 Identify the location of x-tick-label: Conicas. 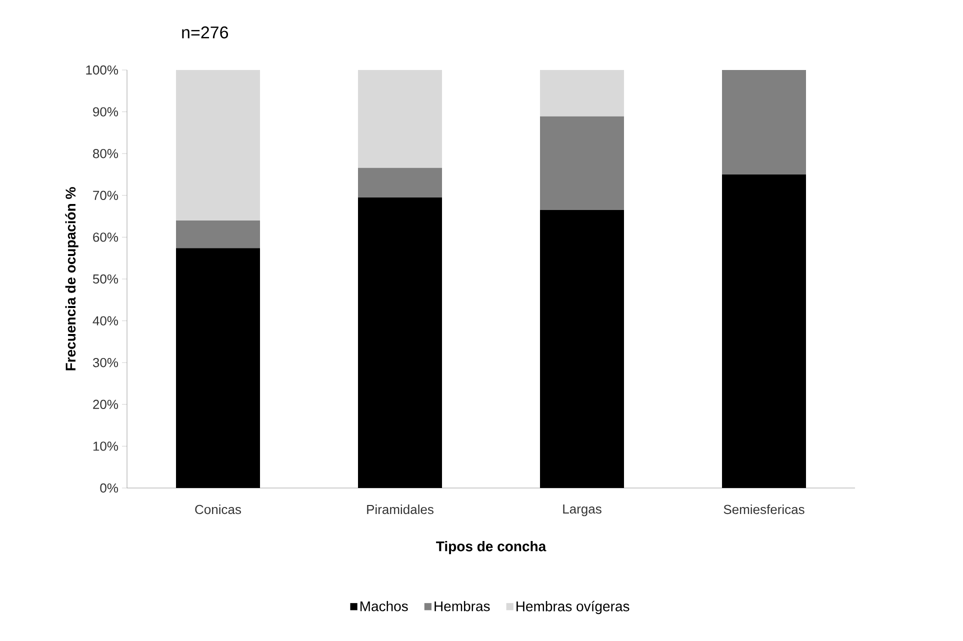
(218, 509).